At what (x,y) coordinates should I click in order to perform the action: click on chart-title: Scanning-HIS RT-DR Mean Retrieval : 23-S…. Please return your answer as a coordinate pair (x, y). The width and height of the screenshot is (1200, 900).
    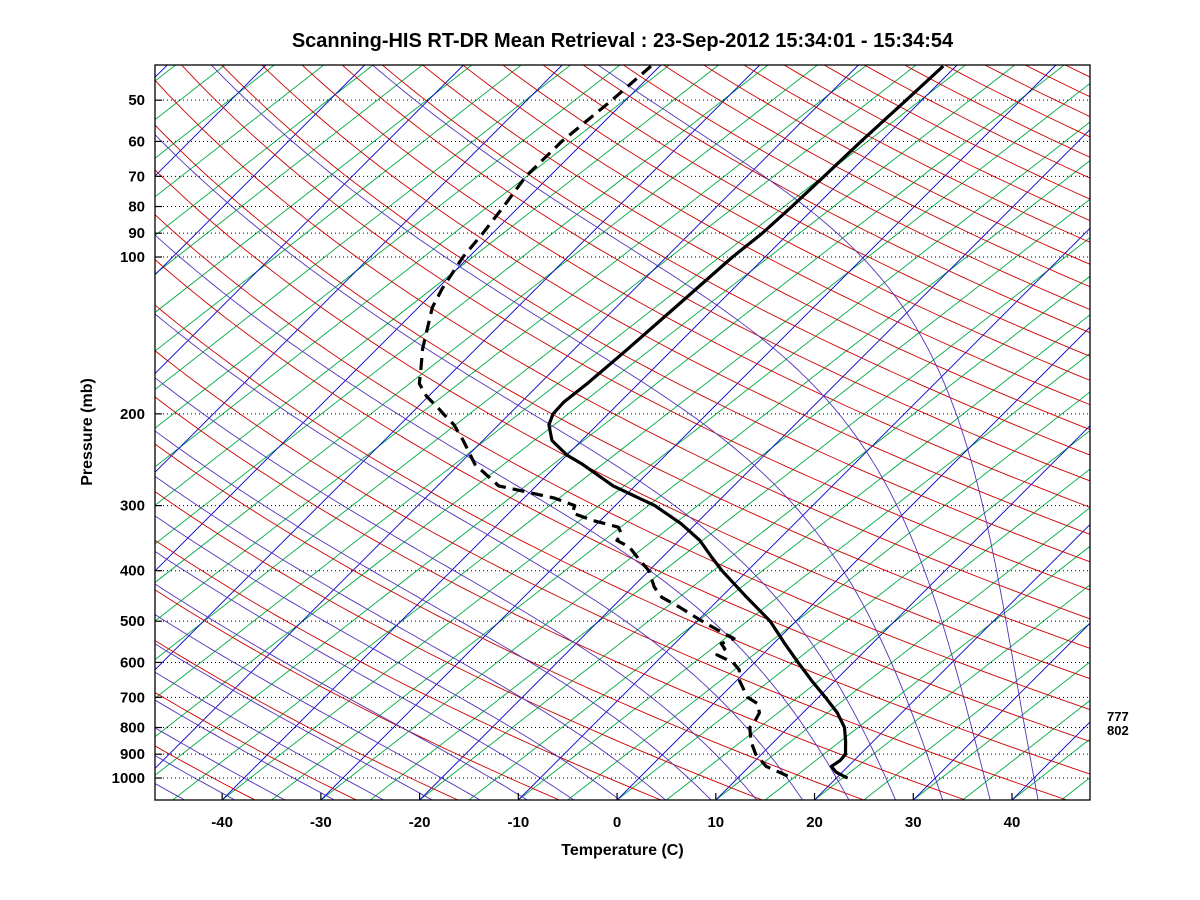
    Looking at the image, I should click on (622, 41).